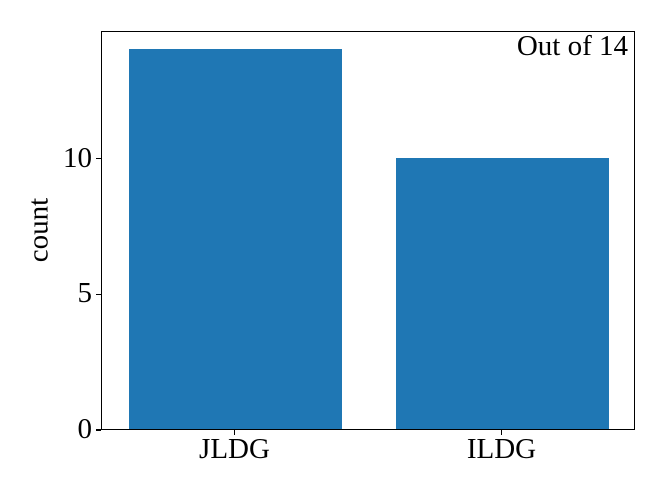 The image size is (664, 498). What do you see at coordinates (85, 428) in the screenshot?
I see `y-tick-label: 0` at bounding box center [85, 428].